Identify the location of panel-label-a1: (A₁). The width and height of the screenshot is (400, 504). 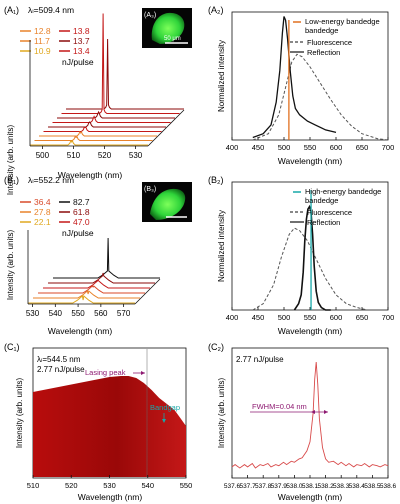
(11, 10).